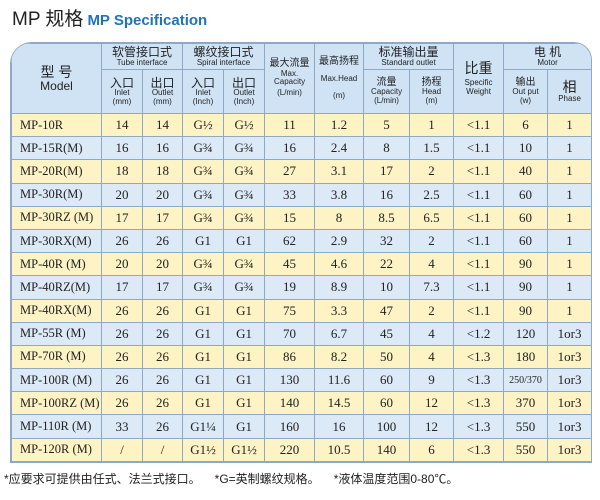 The width and height of the screenshot is (600, 500). I want to click on value-cell: 120, so click(526, 333).